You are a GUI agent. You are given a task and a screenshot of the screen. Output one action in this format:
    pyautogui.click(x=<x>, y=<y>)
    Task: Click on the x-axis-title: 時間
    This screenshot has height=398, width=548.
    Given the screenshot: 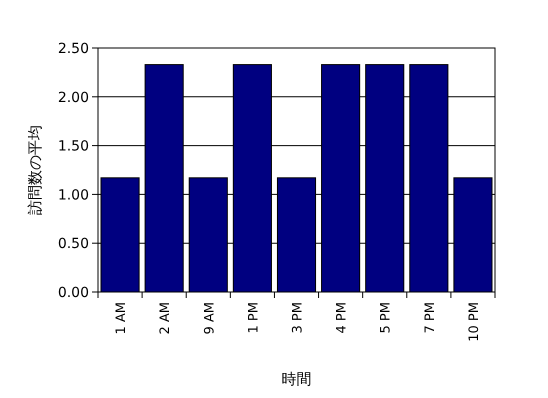 What is the action you would take?
    pyautogui.click(x=297, y=379)
    